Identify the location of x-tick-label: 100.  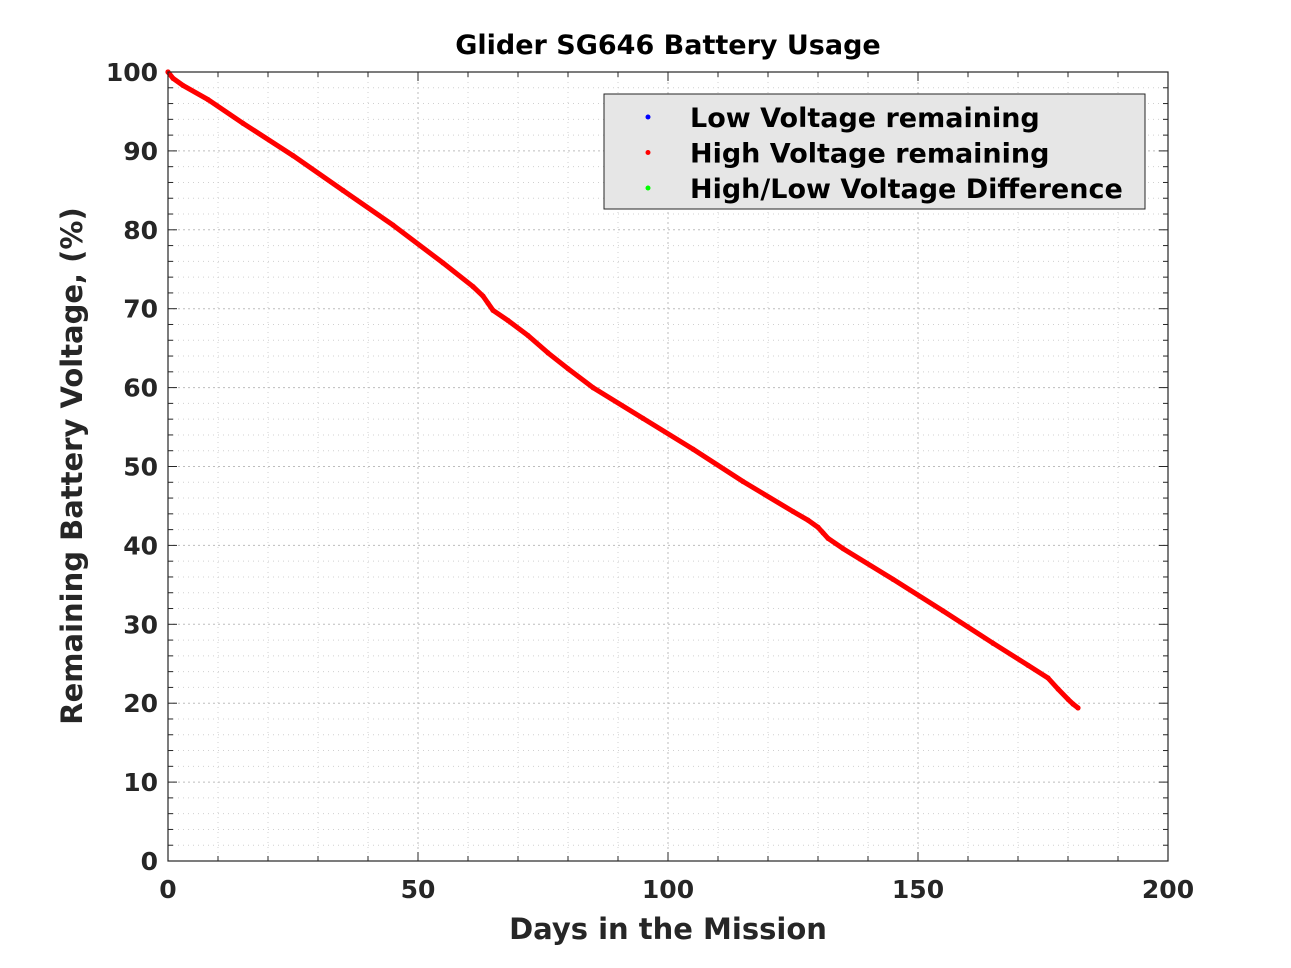
(668, 889).